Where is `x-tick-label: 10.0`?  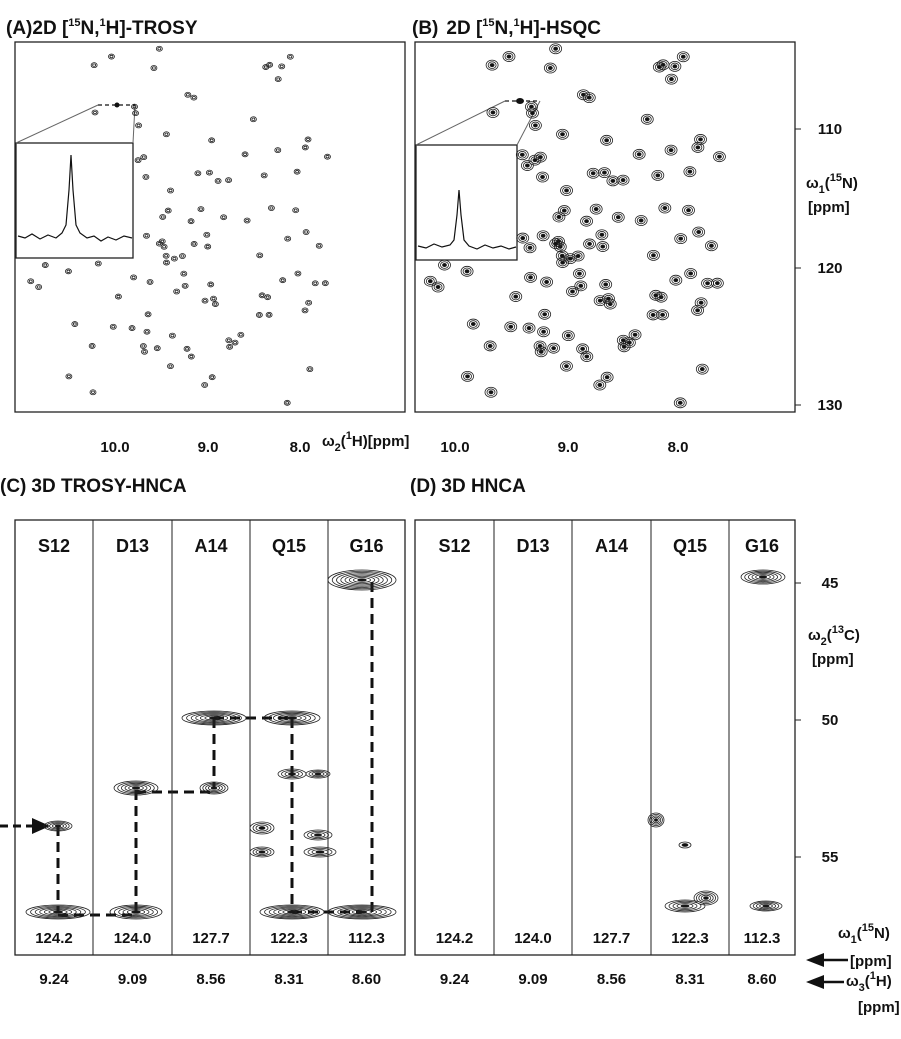
x-tick-label: 10.0 is located at coordinates (454, 447).